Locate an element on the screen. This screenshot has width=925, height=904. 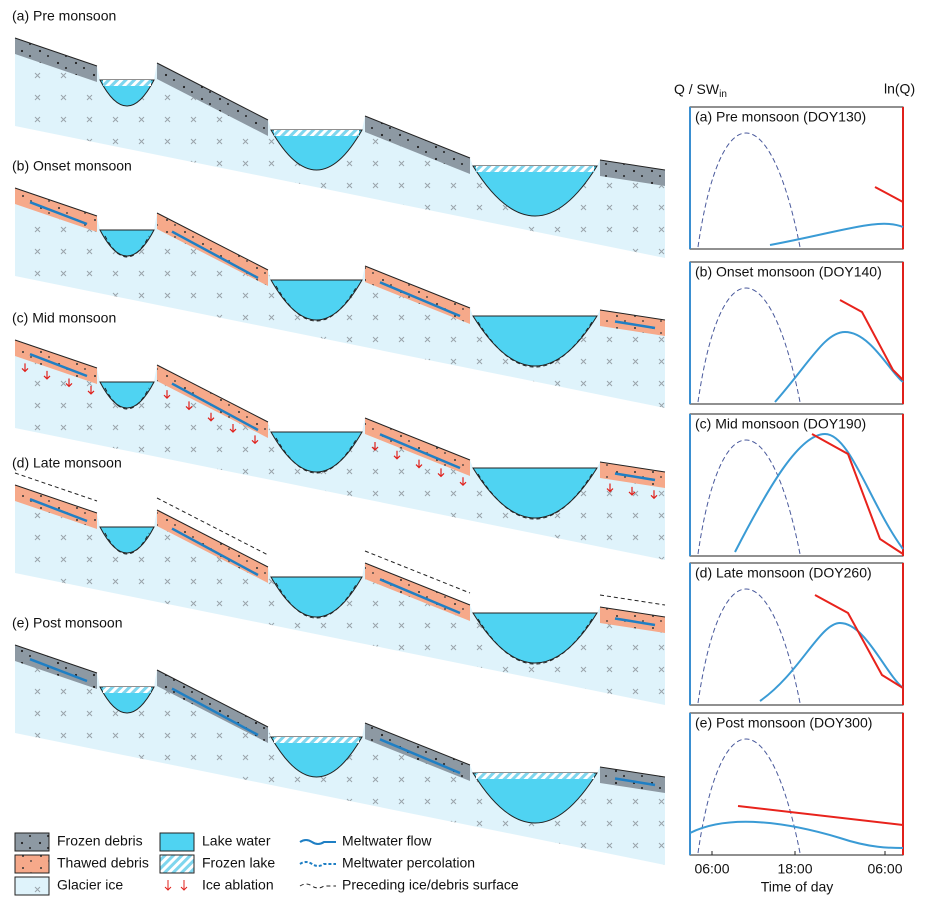
legend-label: Frozen lake is located at coordinates (238, 863).